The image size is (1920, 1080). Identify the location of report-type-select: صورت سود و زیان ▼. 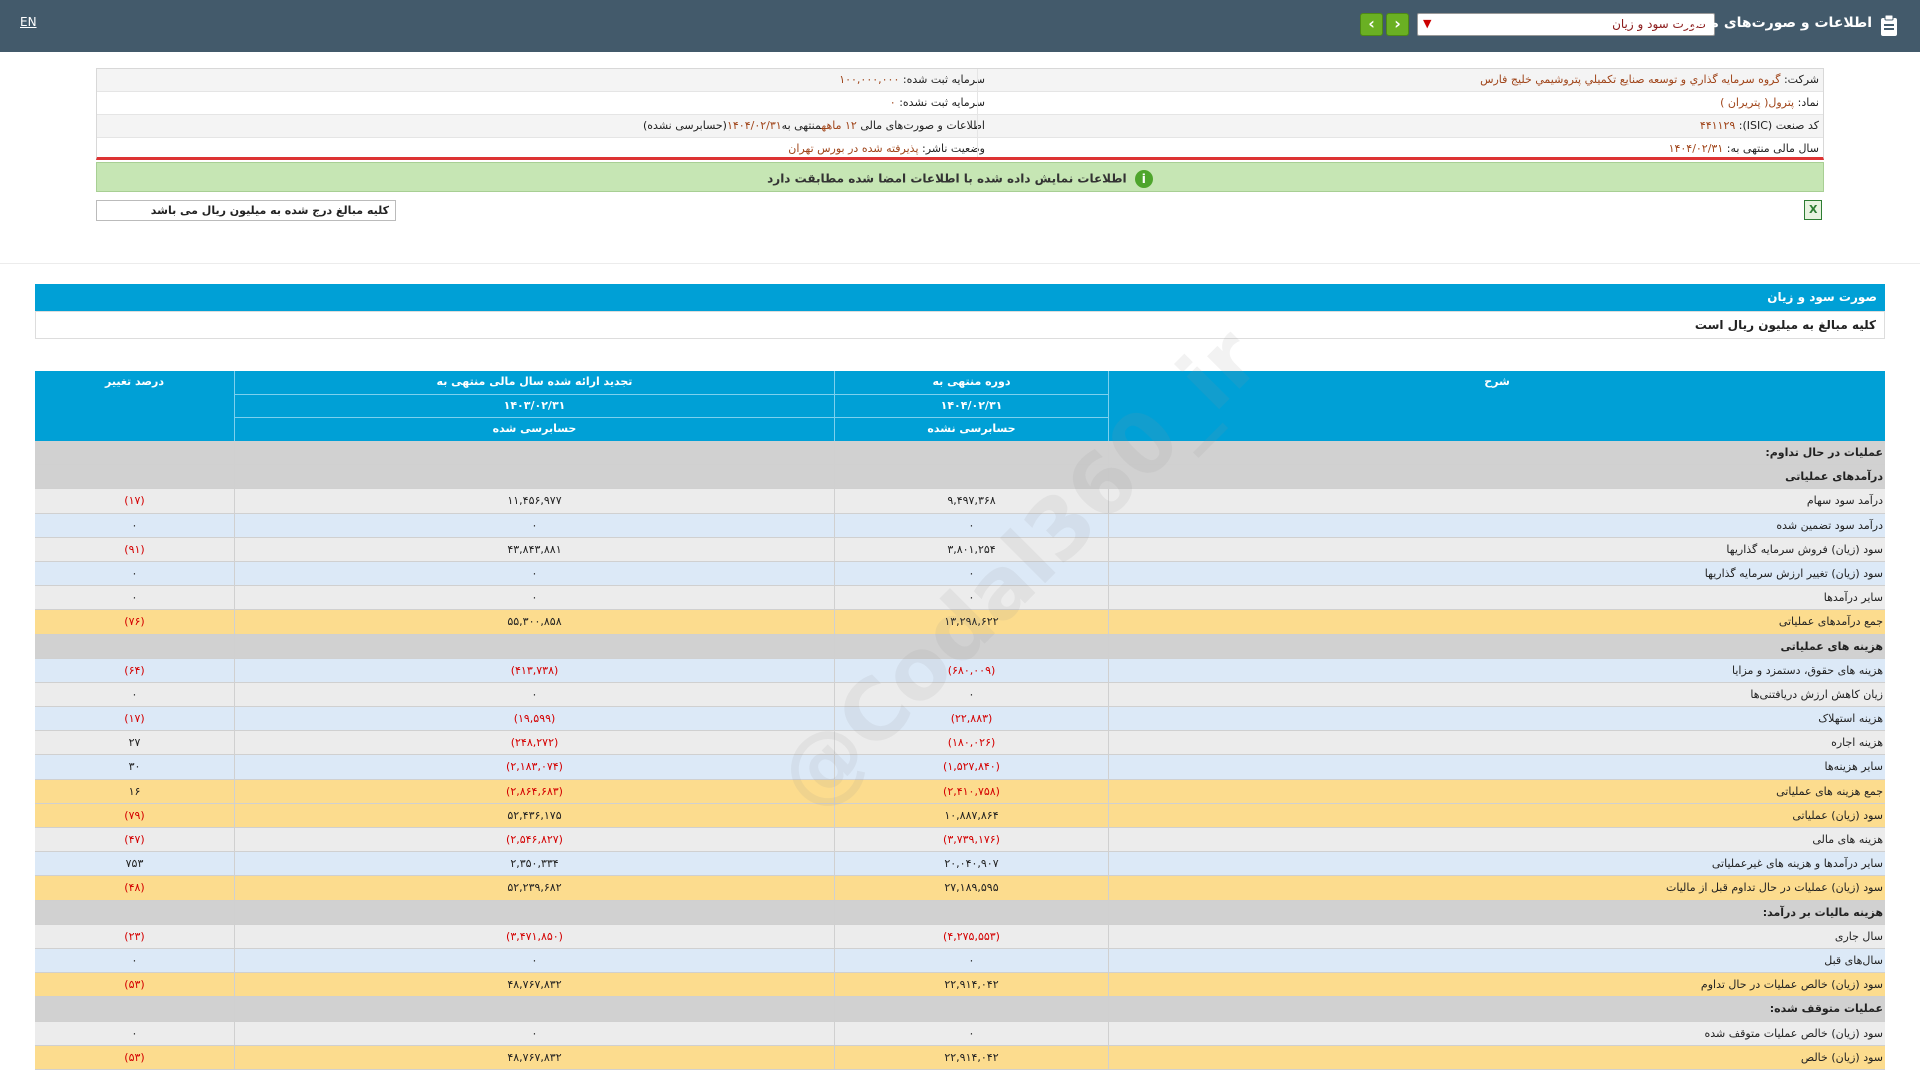
(1566, 24).